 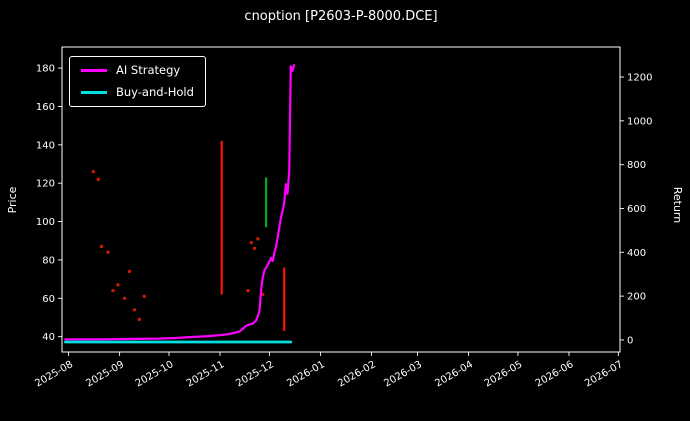 I want to click on price-tick-label: 140, so click(x=45, y=145).